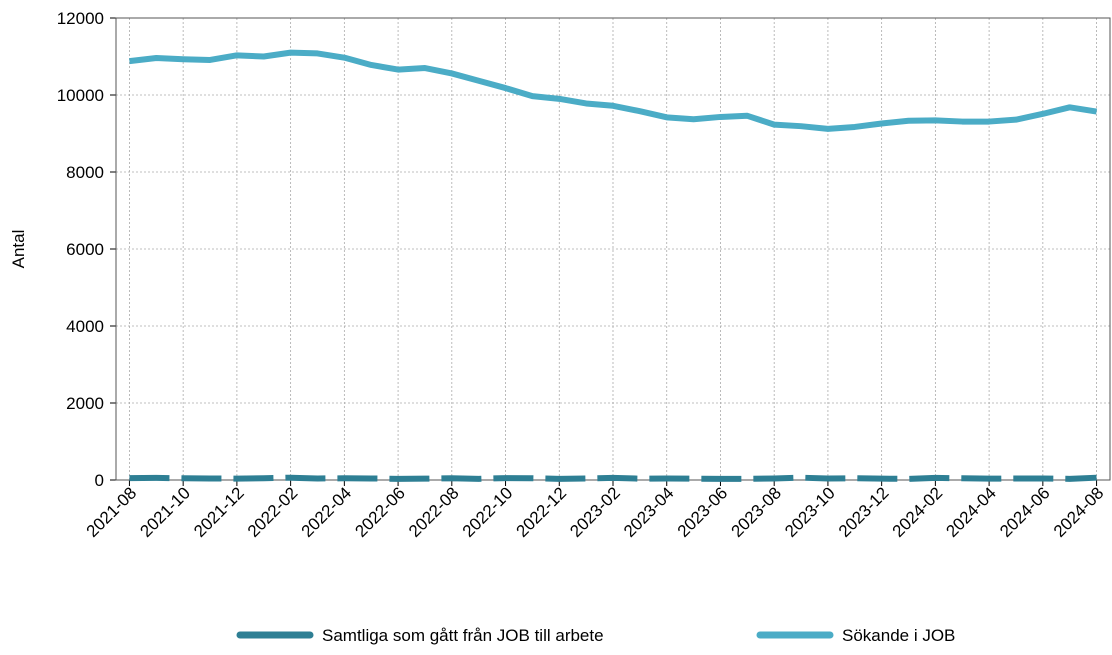 The image size is (1112, 655). I want to click on x-tick-label: 2022-02, so click(273, 512).